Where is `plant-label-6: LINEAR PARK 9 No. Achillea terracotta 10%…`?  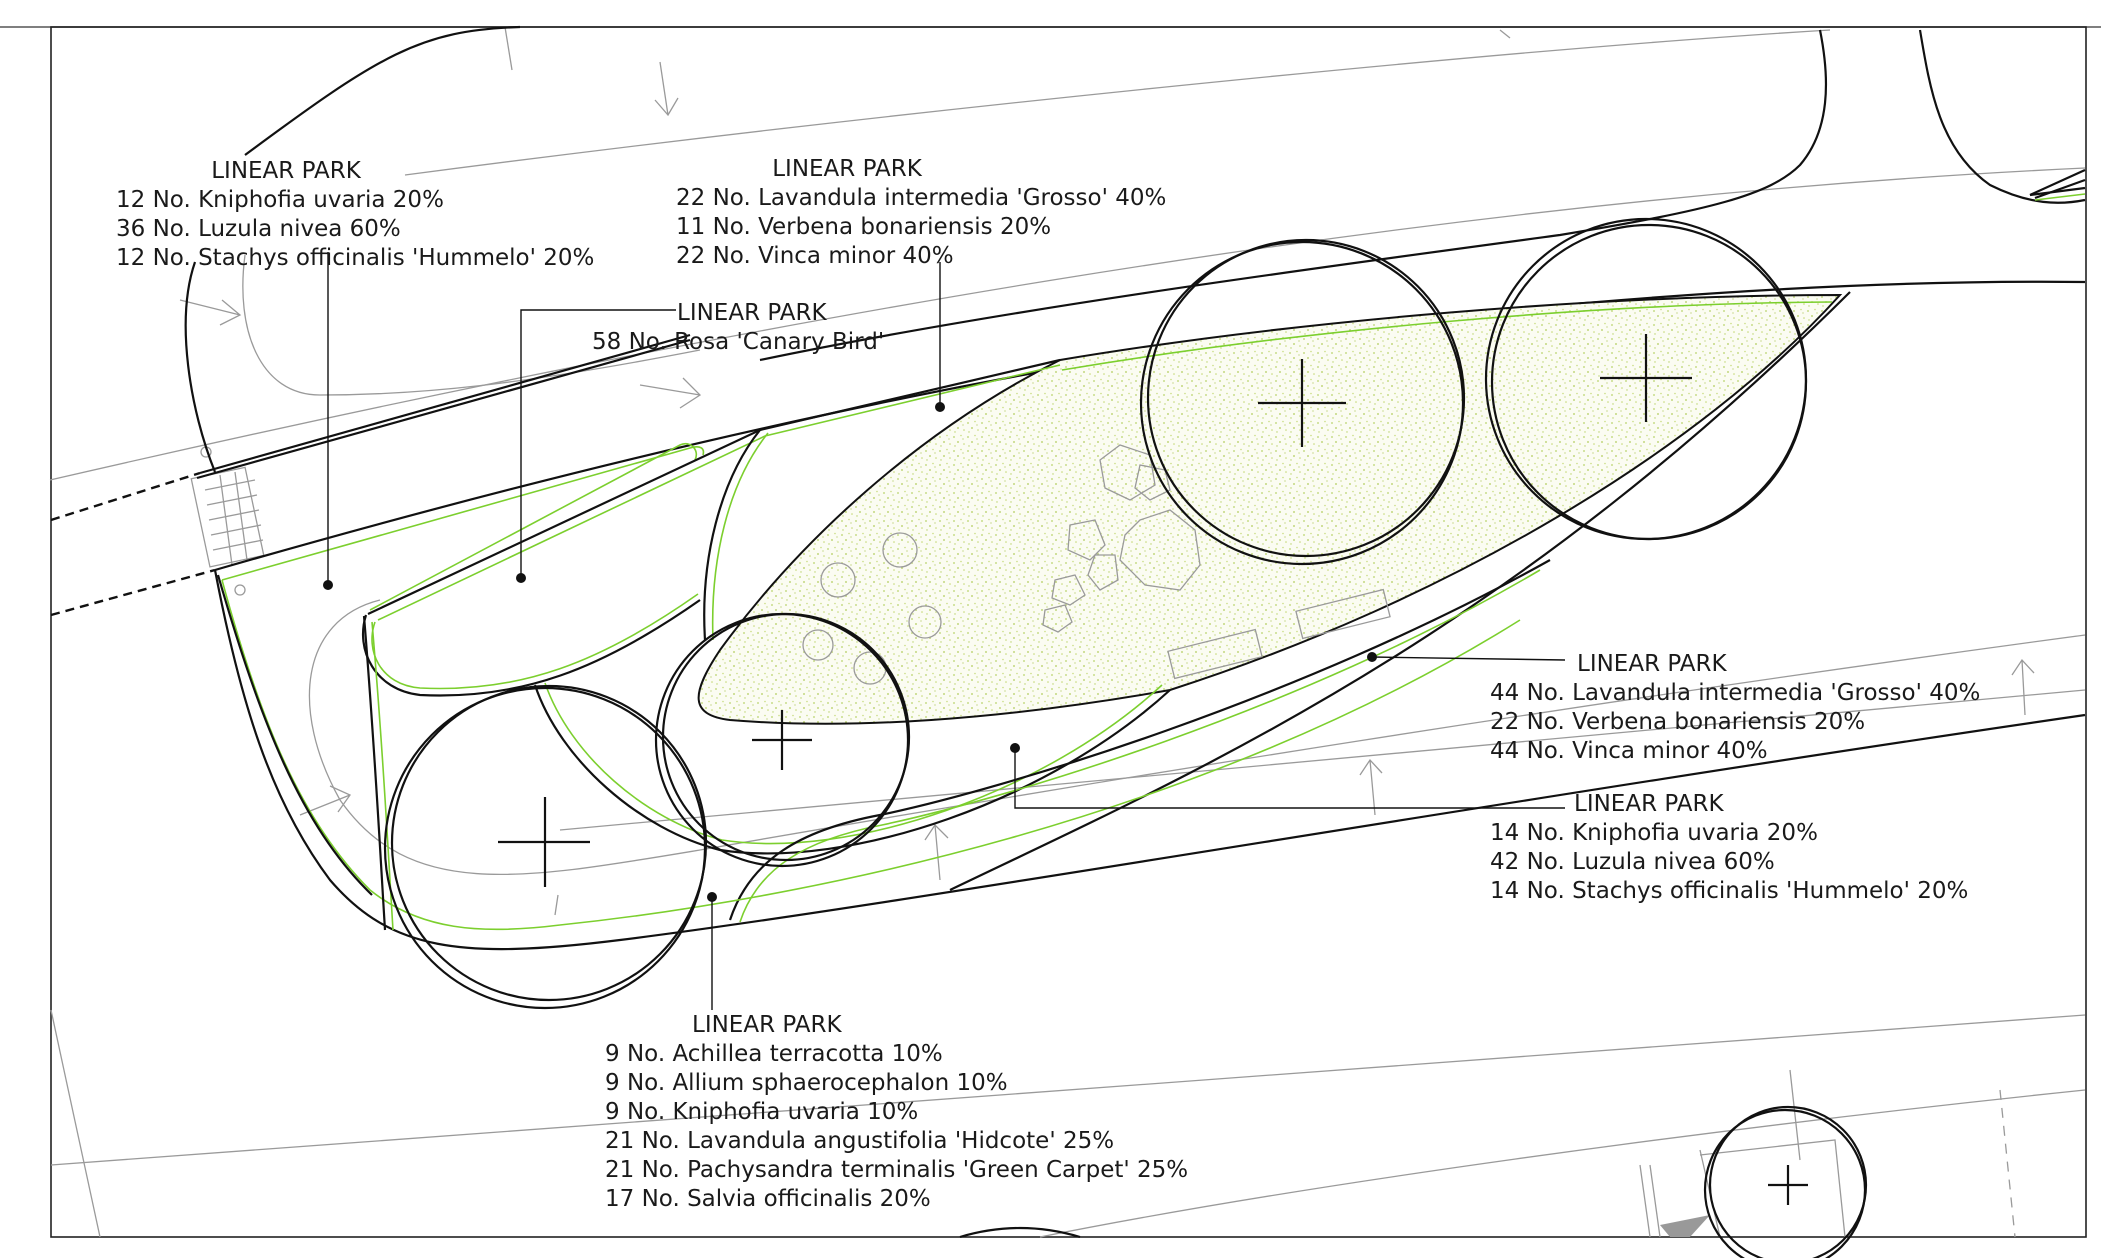
plant-label-6: LINEAR PARK 9 No. Achillea terracotta 10%… is located at coordinates (896, 1112).